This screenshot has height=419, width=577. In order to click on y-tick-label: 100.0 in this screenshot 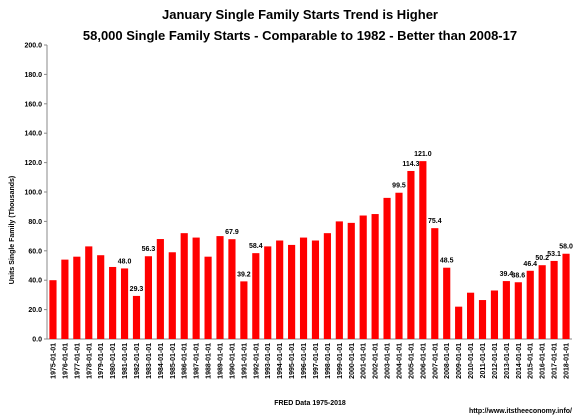, I will do `click(33, 193)`.